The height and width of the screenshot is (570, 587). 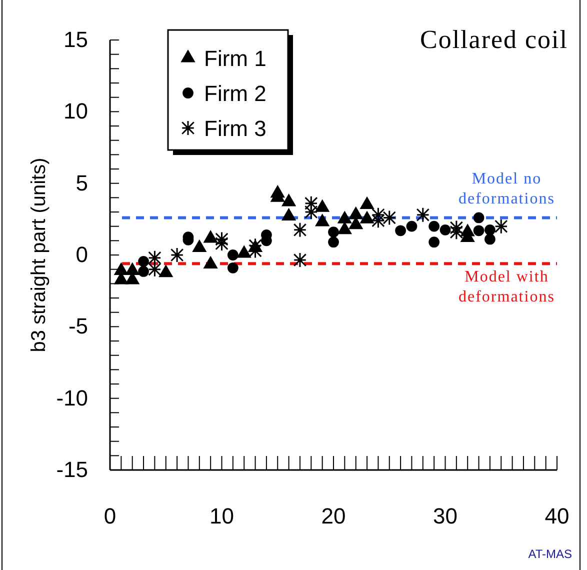 I want to click on text: AT-MAS, so click(x=550, y=554).